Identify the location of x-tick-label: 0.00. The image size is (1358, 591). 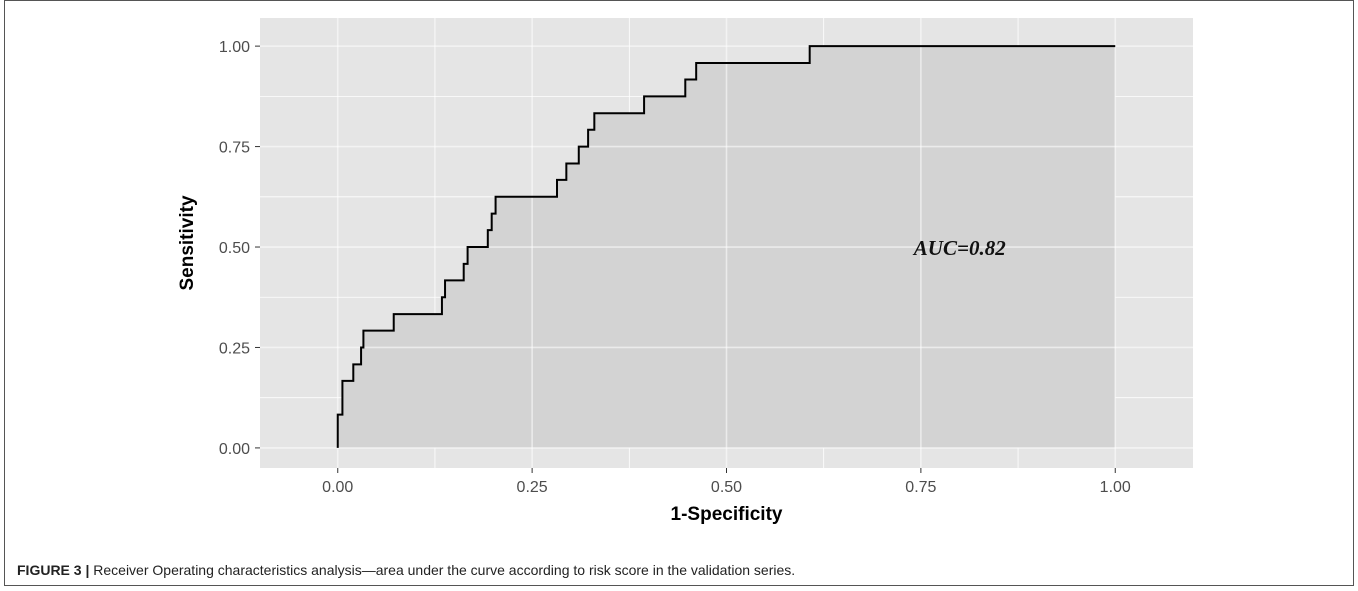
(337, 487).